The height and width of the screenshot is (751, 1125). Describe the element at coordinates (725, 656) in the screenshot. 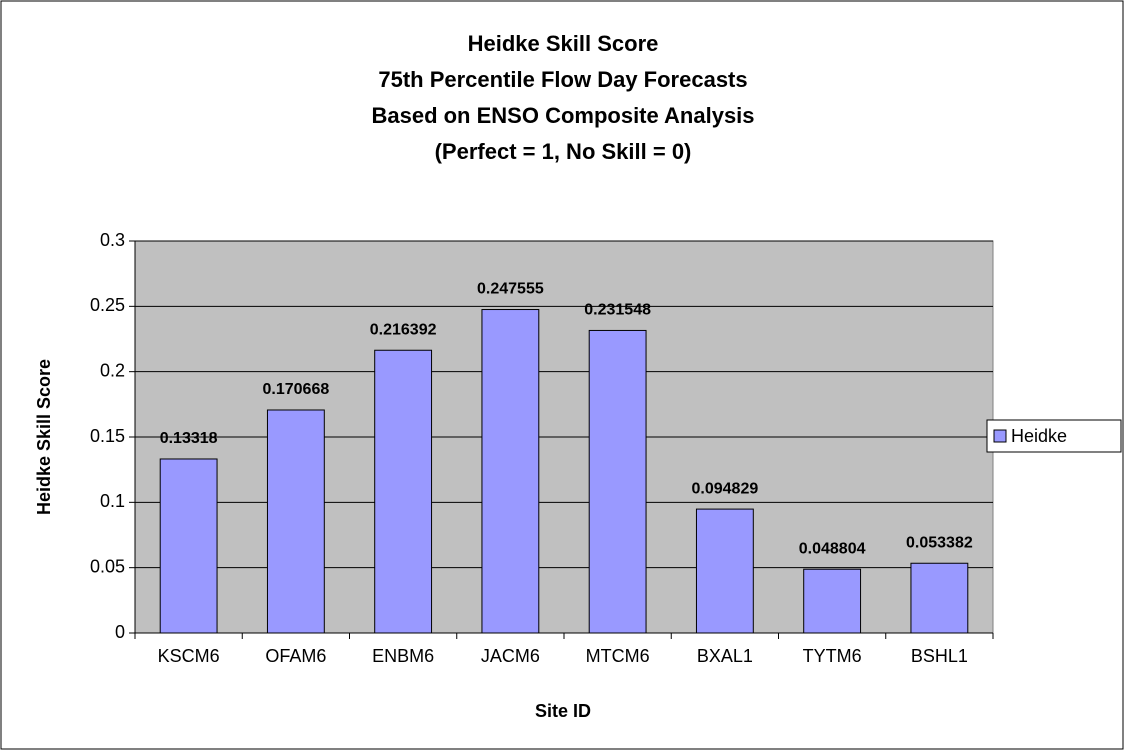

I see `x-tick-label: BXAL1` at that location.